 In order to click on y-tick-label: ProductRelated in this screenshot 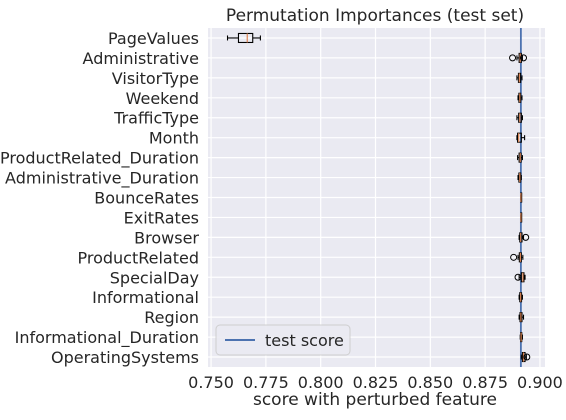, I will do `click(138, 257)`.